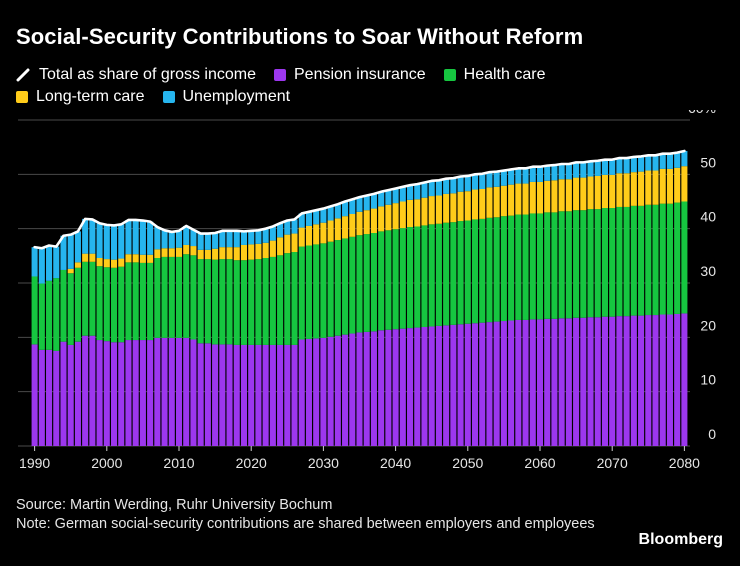 This screenshot has width=740, height=566. I want to click on bar-long-term-care-2076, so click(655, 187).